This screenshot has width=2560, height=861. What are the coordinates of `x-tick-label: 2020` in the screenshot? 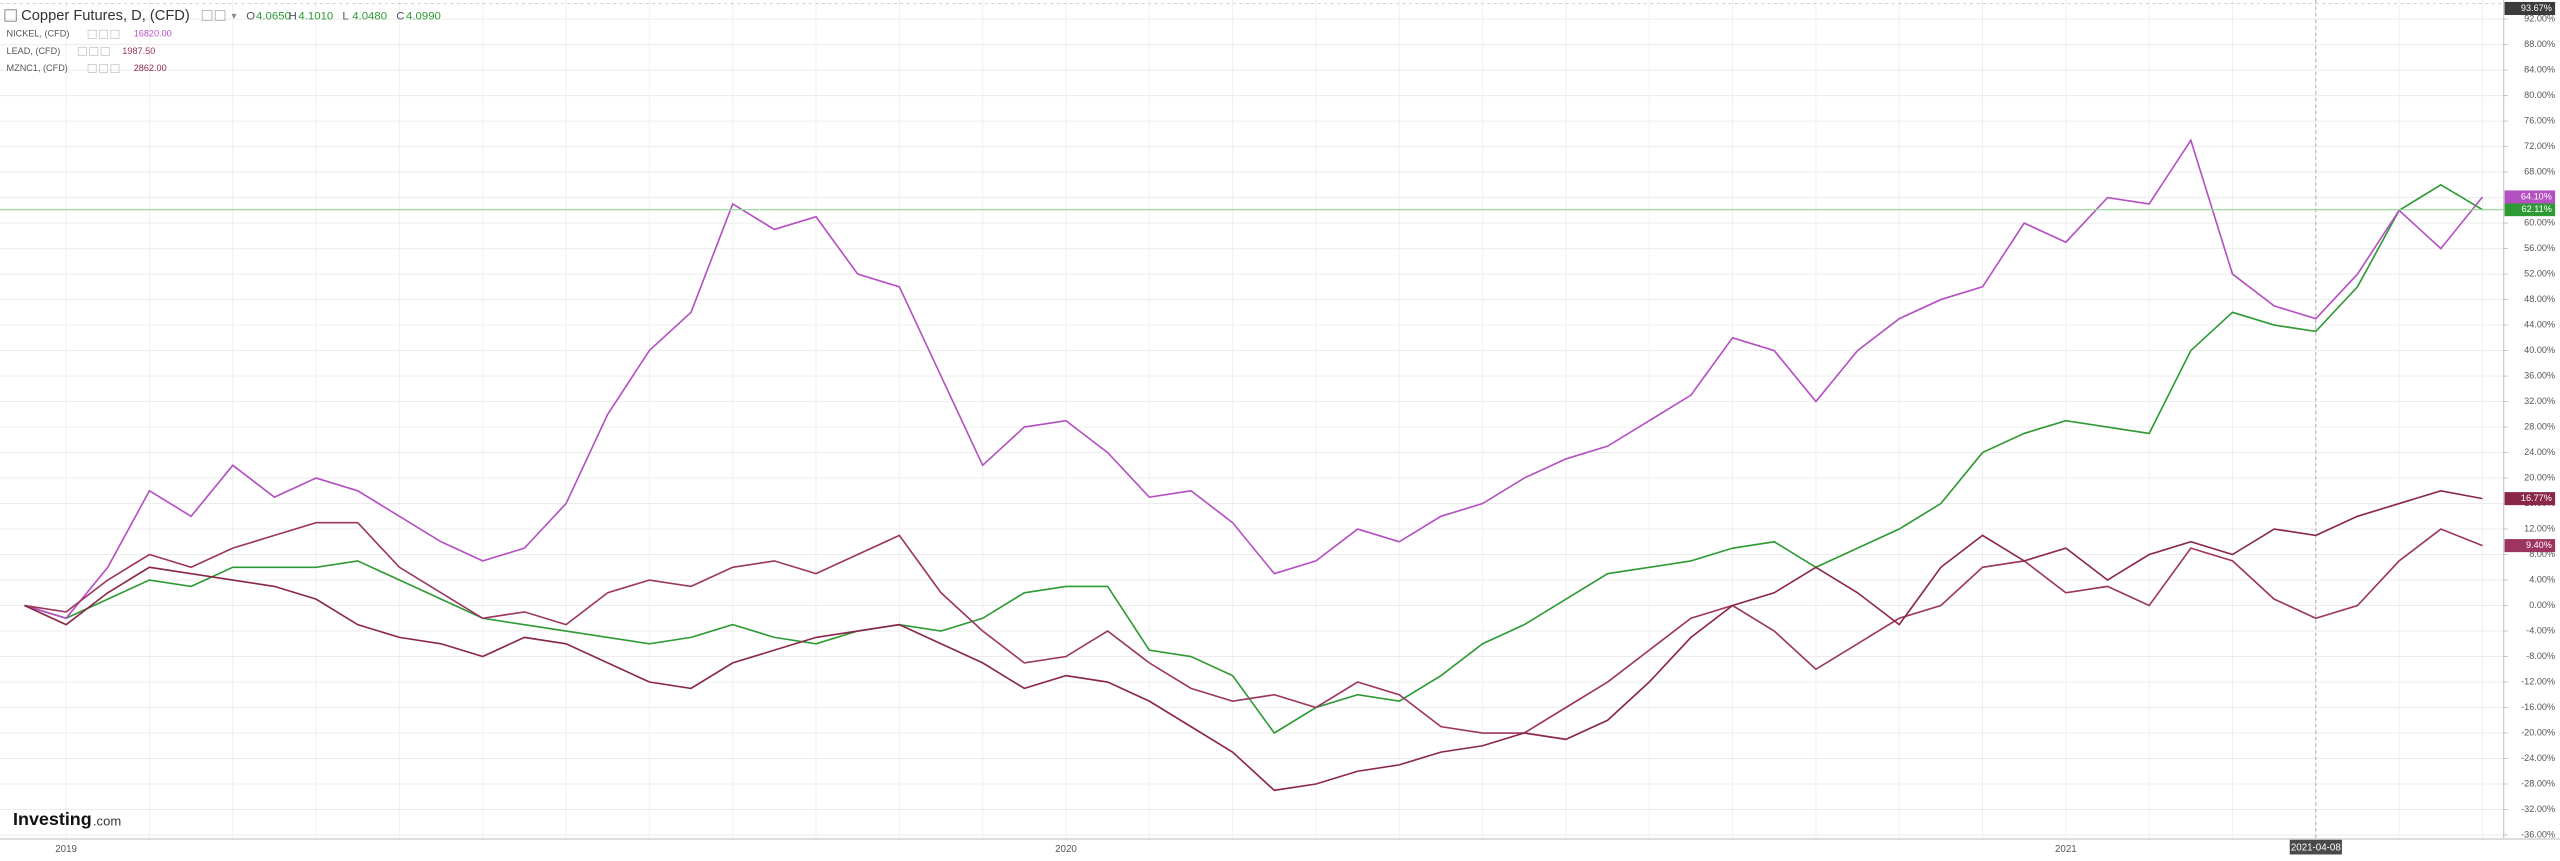 It's located at (1066, 849).